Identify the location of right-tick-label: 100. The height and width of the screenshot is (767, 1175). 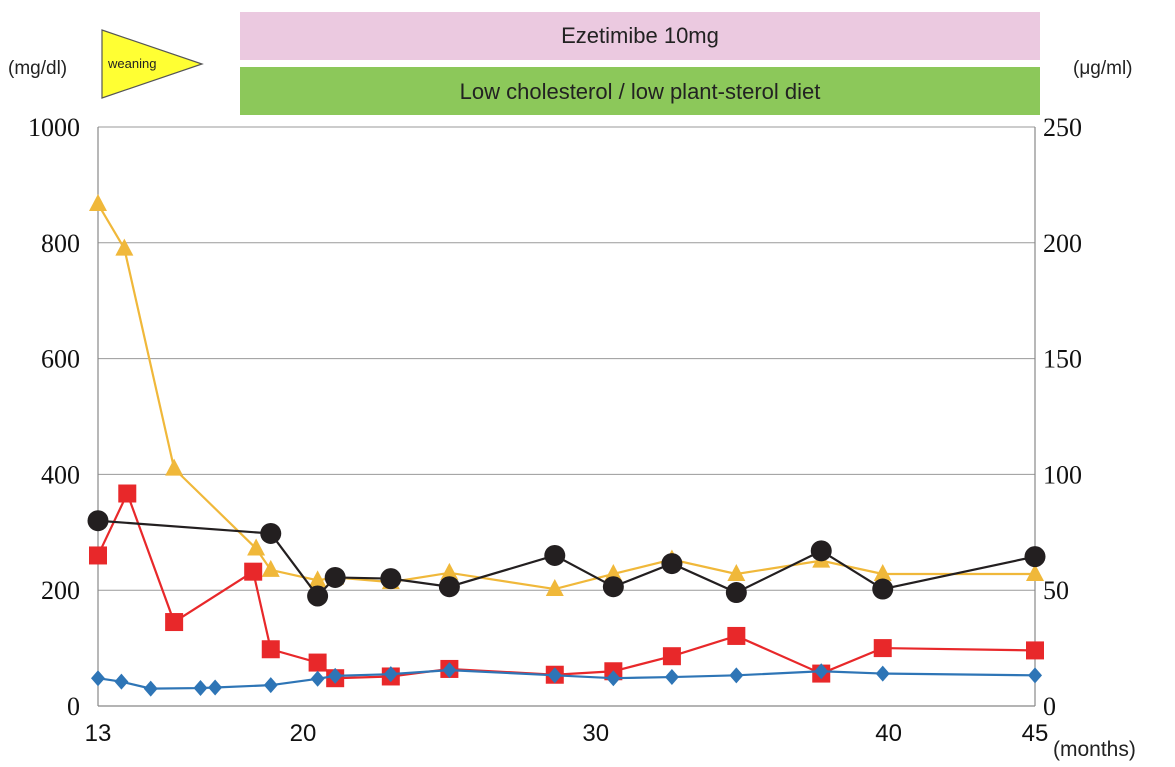
(1062, 474).